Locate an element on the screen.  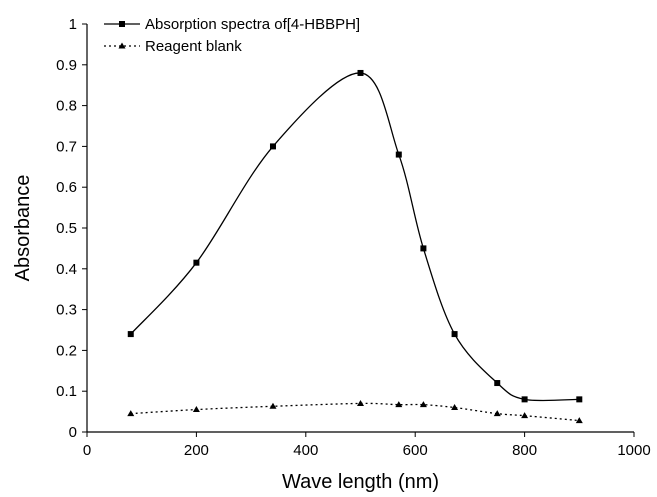
x-tick-label: 800 is located at coordinates (524, 450).